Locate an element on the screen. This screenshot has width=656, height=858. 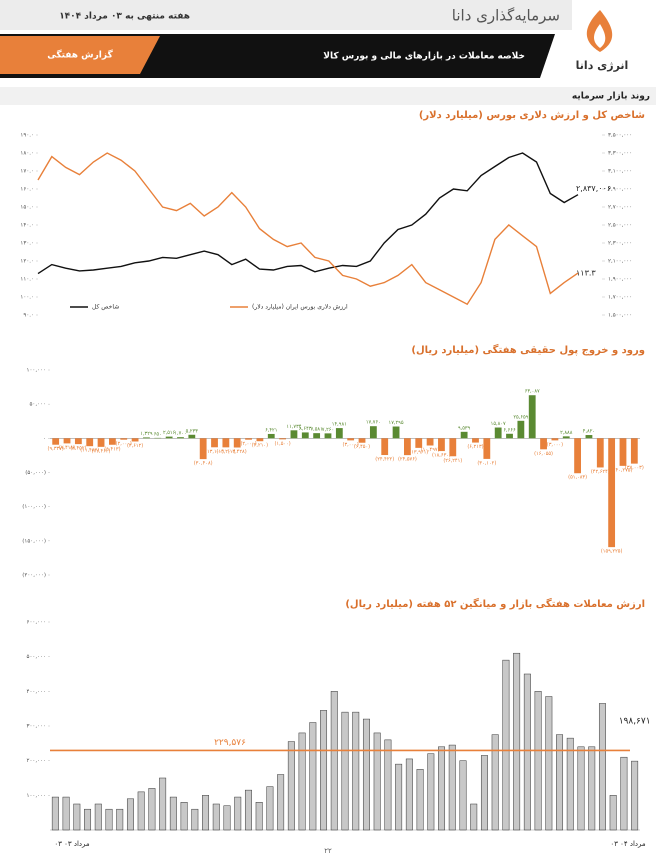
data-label: ۲,۸۳۷,۰۰۶ is located at coordinates (593, 188).